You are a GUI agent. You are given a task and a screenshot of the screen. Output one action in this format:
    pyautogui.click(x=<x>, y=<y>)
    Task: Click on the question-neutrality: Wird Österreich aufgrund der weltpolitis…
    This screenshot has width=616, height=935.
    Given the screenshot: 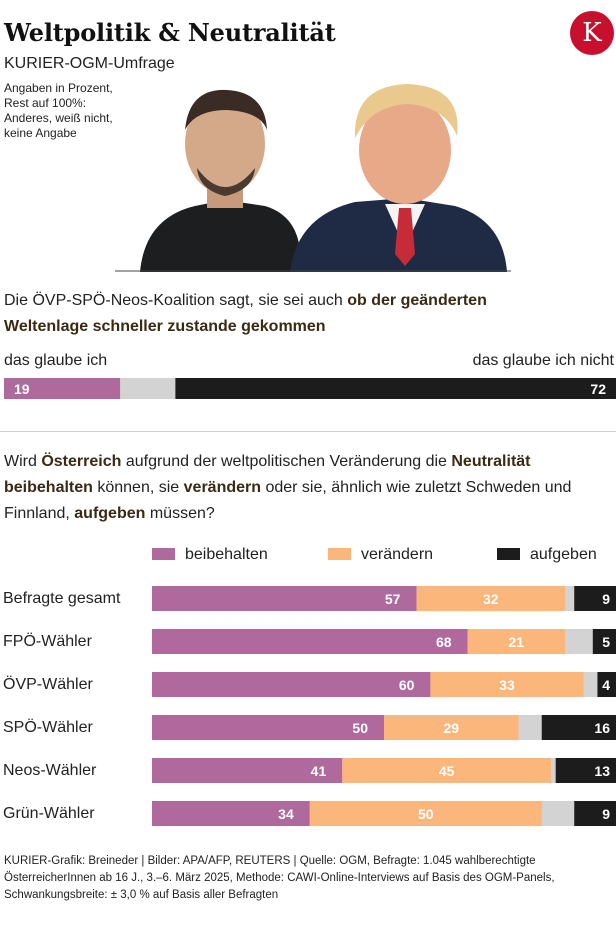 What is the action you would take?
    pyautogui.click(x=304, y=488)
    